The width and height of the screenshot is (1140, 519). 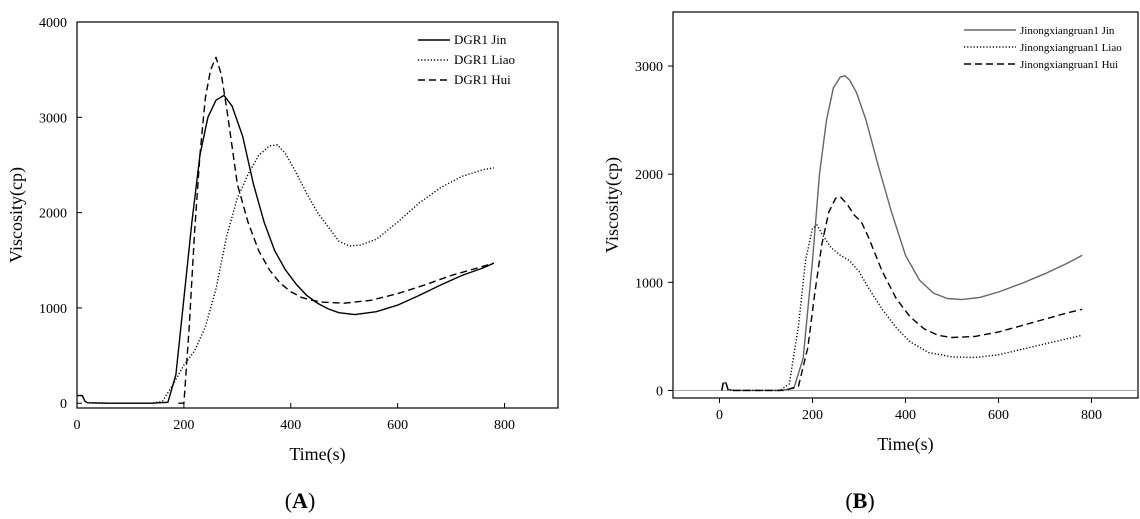 I want to click on y-tick-label-a-3: 3000, so click(x=53, y=118).